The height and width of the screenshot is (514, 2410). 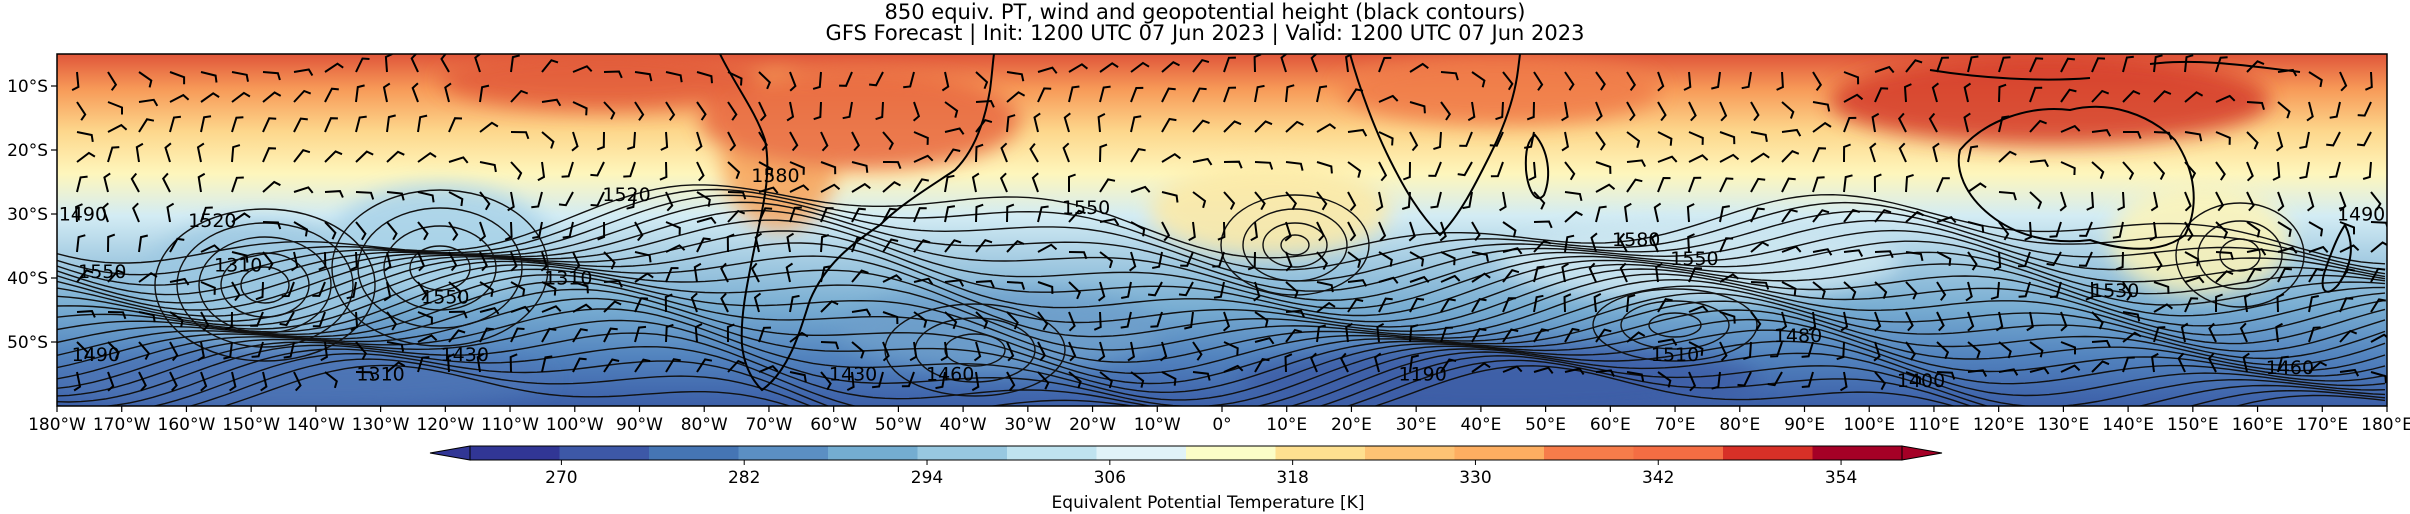 I want to click on lon-tick-label: 10°E, so click(x=1286, y=425).